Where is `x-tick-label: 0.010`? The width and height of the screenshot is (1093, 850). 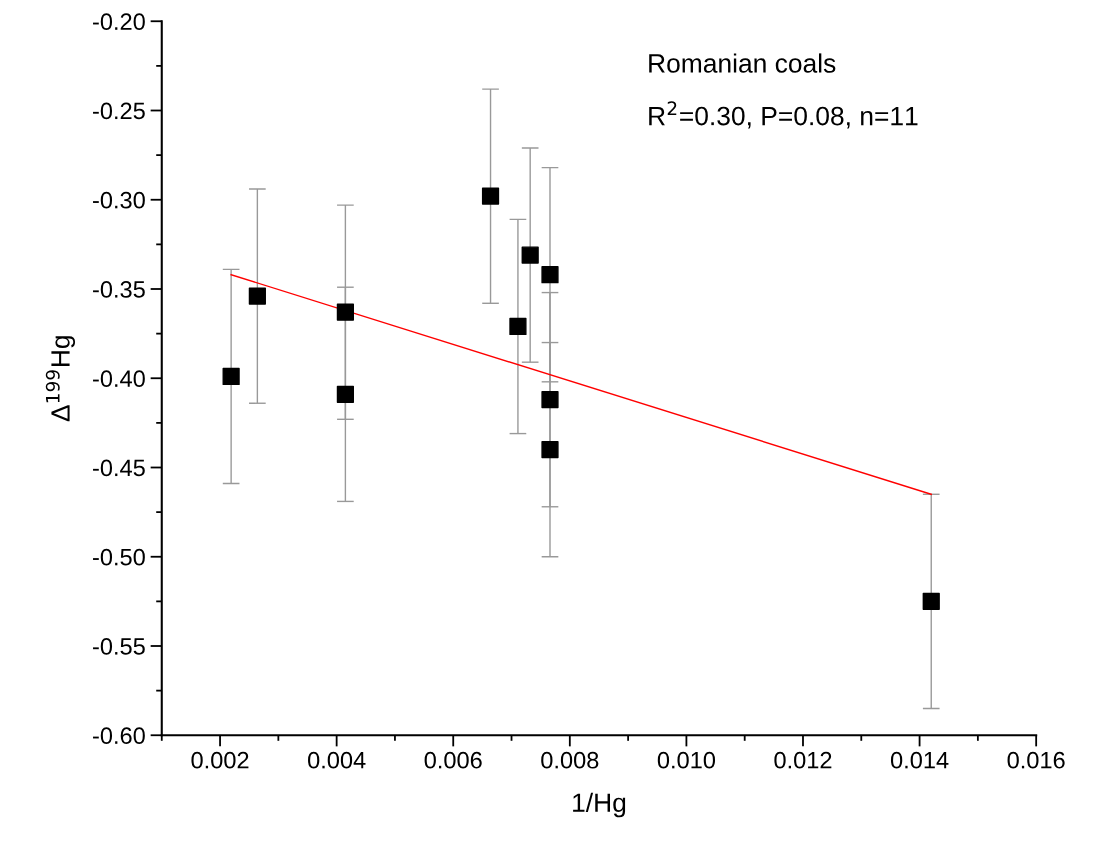
x-tick-label: 0.010 is located at coordinates (686, 760).